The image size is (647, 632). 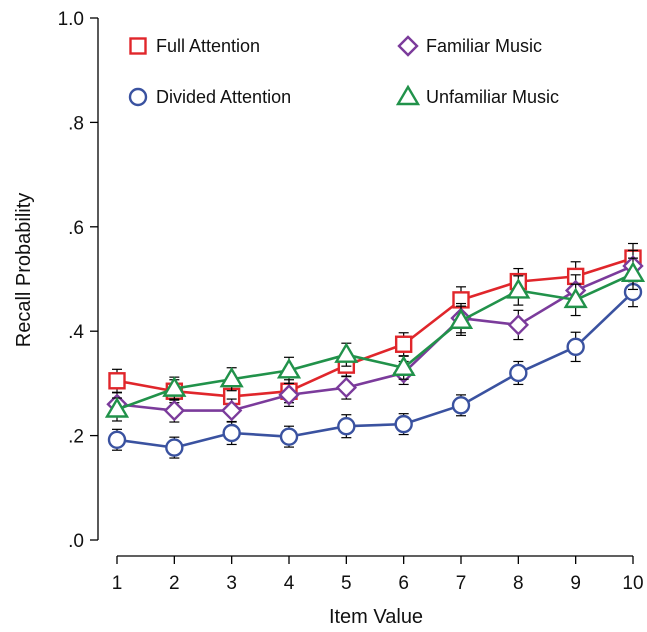 What do you see at coordinates (403, 583) in the screenshot?
I see `x-tick-label: 6` at bounding box center [403, 583].